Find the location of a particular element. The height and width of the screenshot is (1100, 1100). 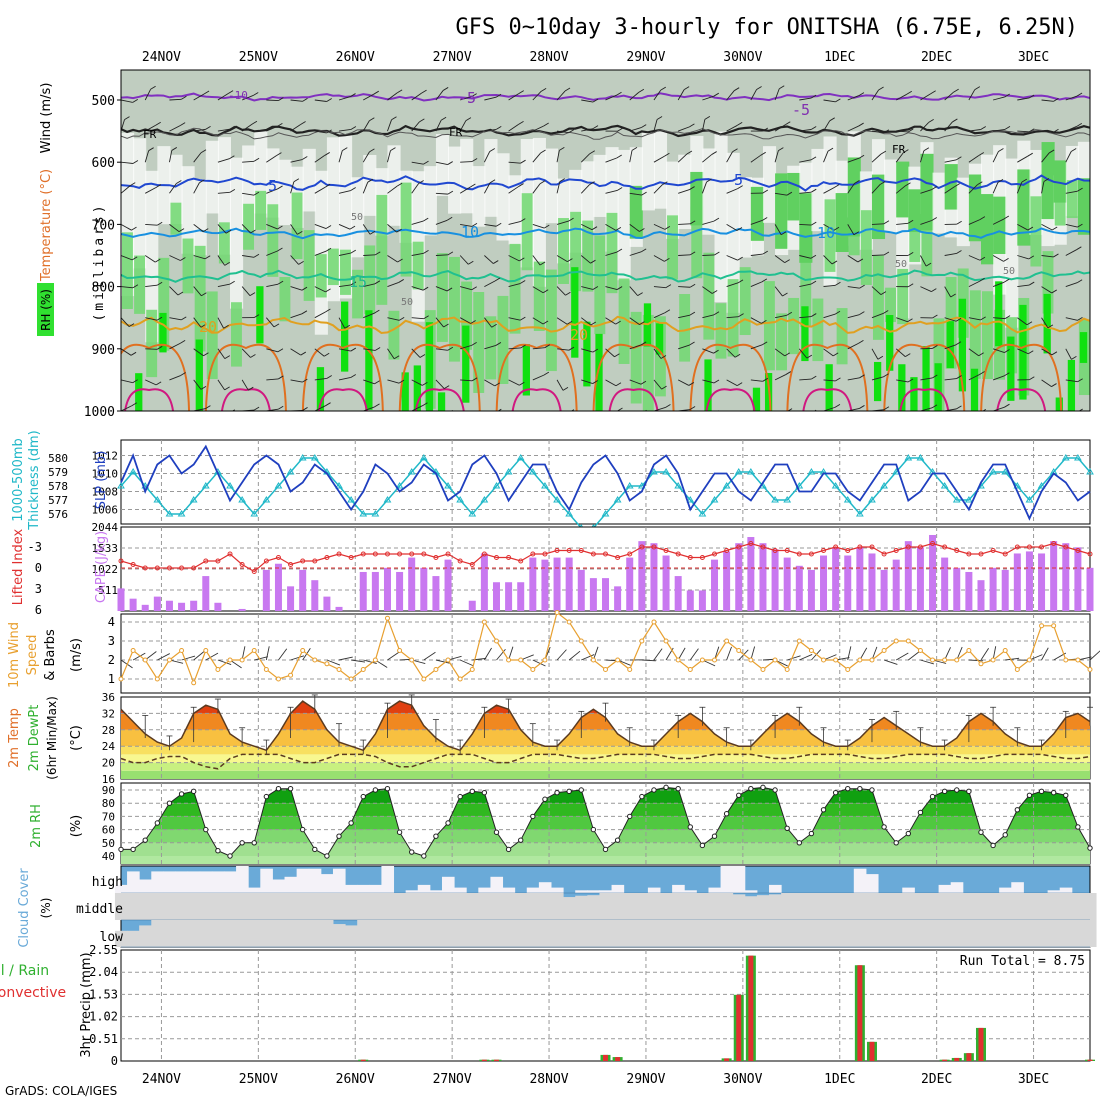

temp-tick-36: 36 is located at coordinates (108, 697).